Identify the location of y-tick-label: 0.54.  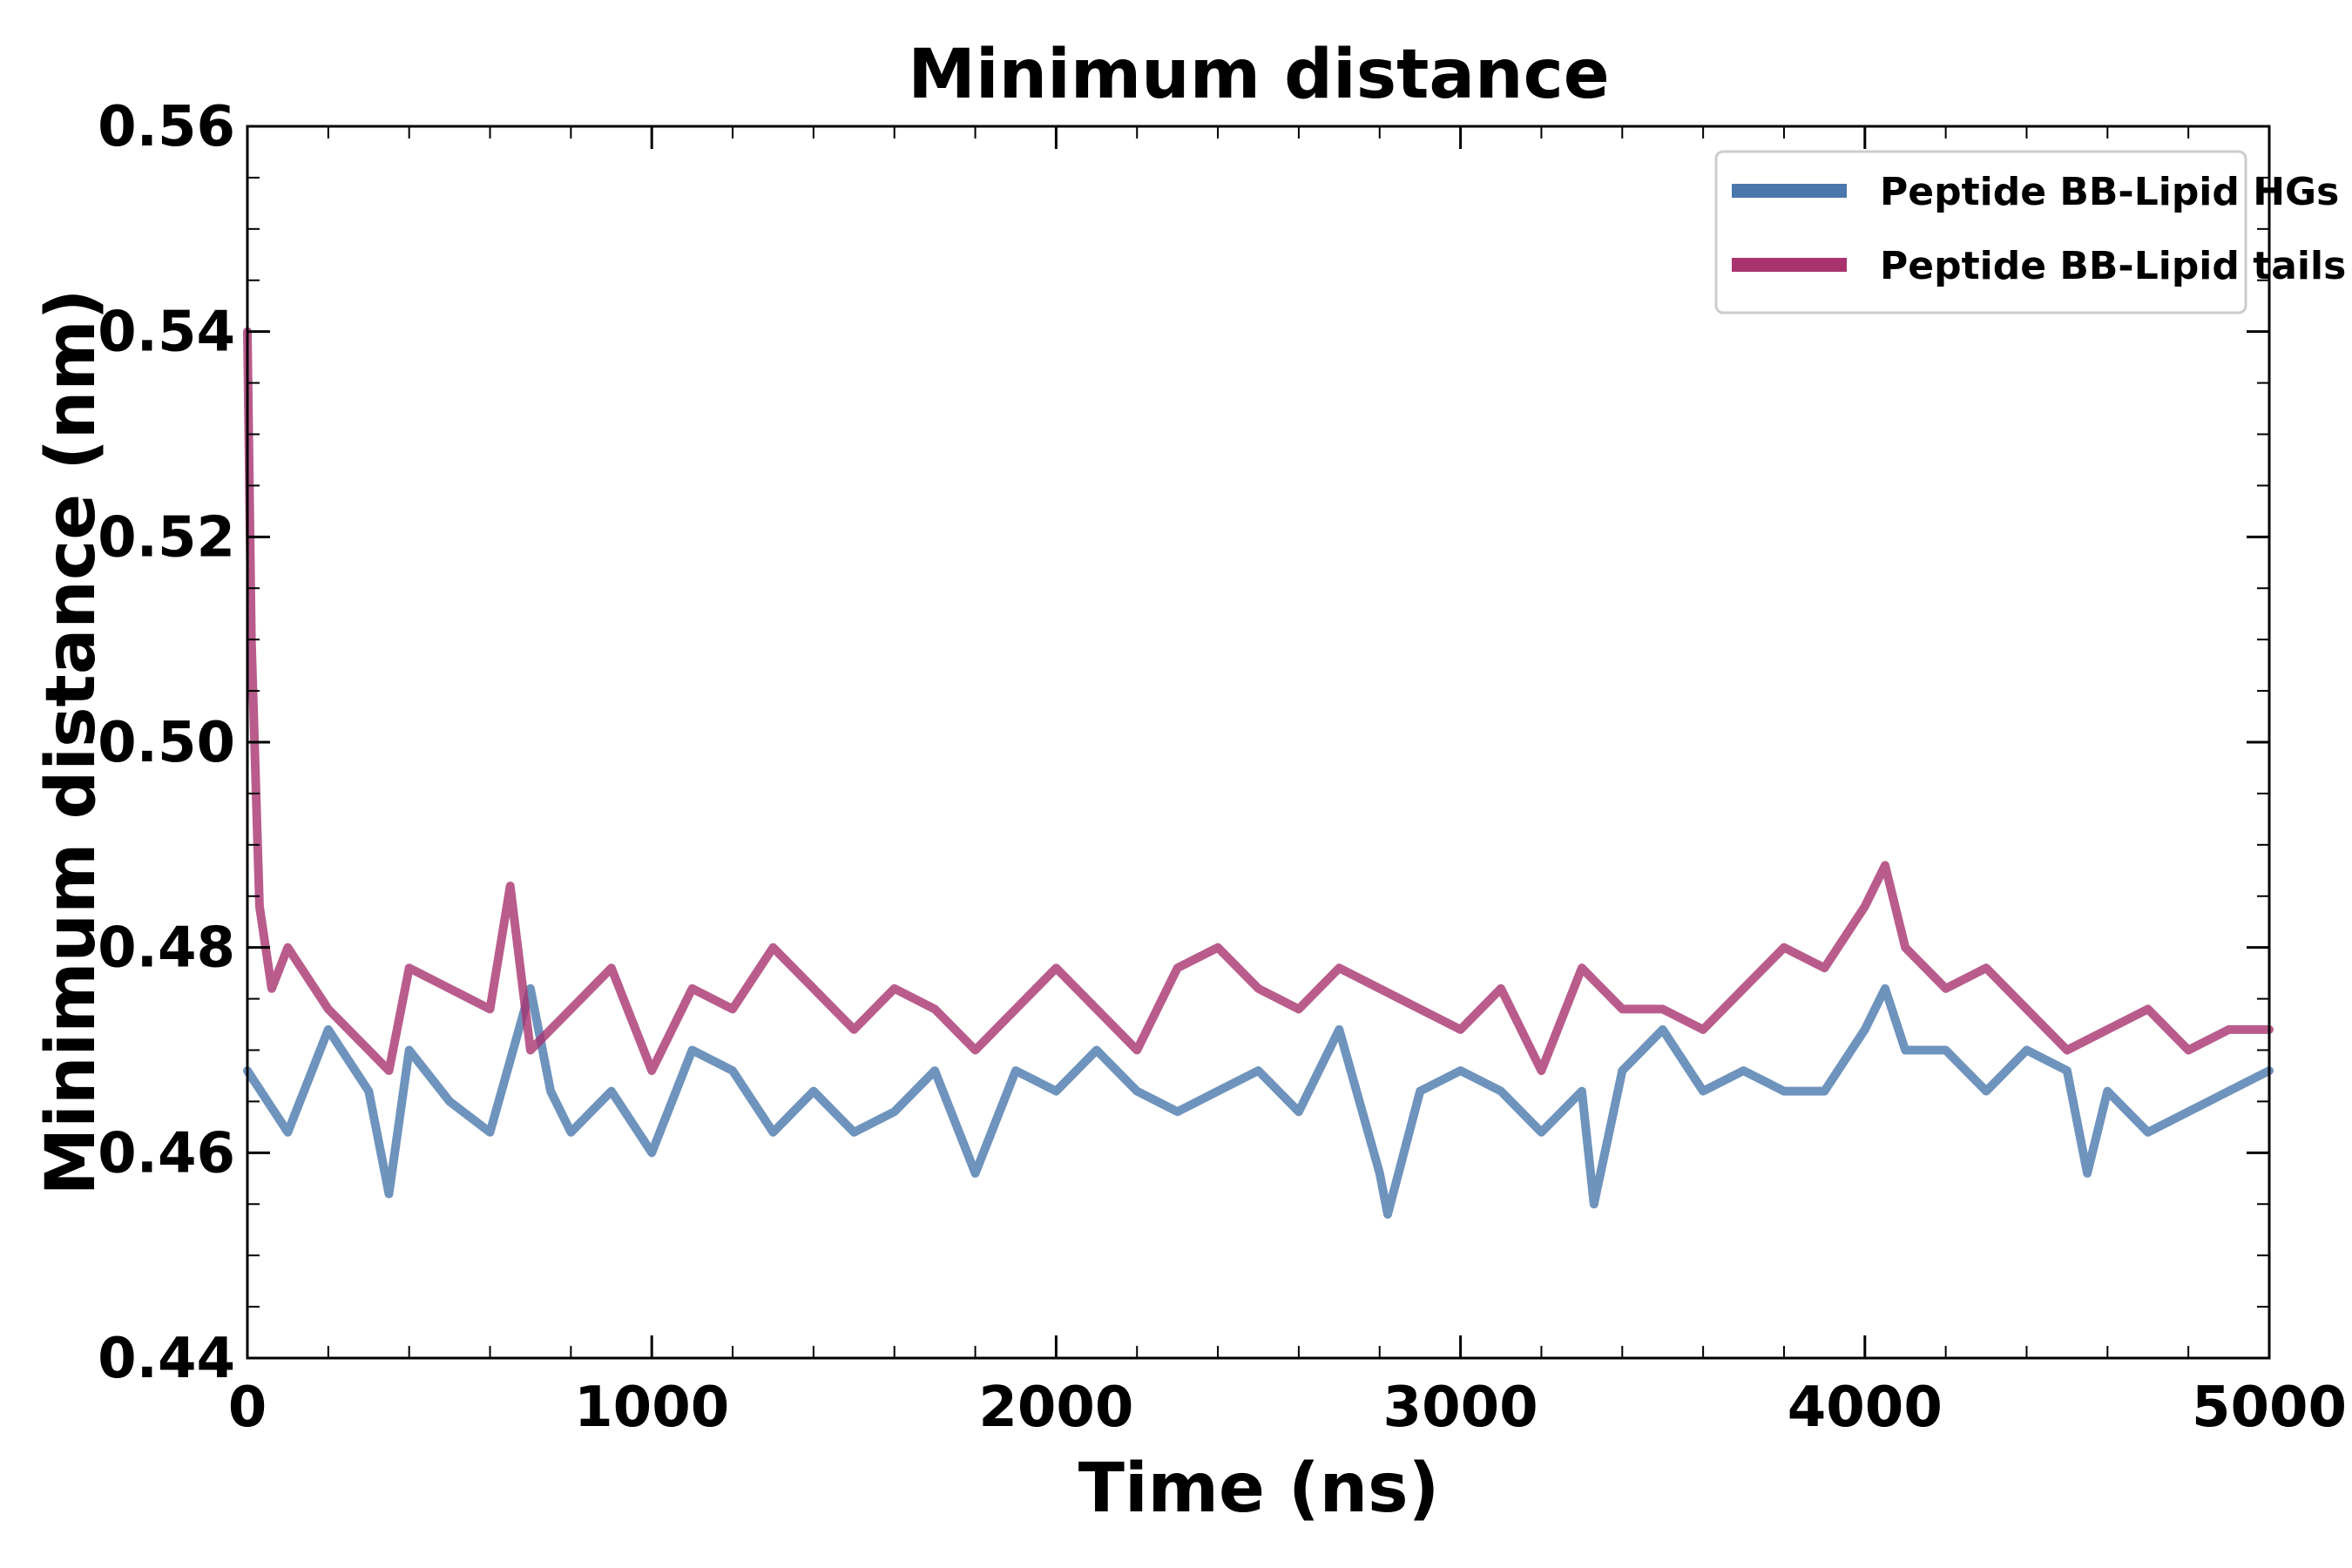
(166, 333).